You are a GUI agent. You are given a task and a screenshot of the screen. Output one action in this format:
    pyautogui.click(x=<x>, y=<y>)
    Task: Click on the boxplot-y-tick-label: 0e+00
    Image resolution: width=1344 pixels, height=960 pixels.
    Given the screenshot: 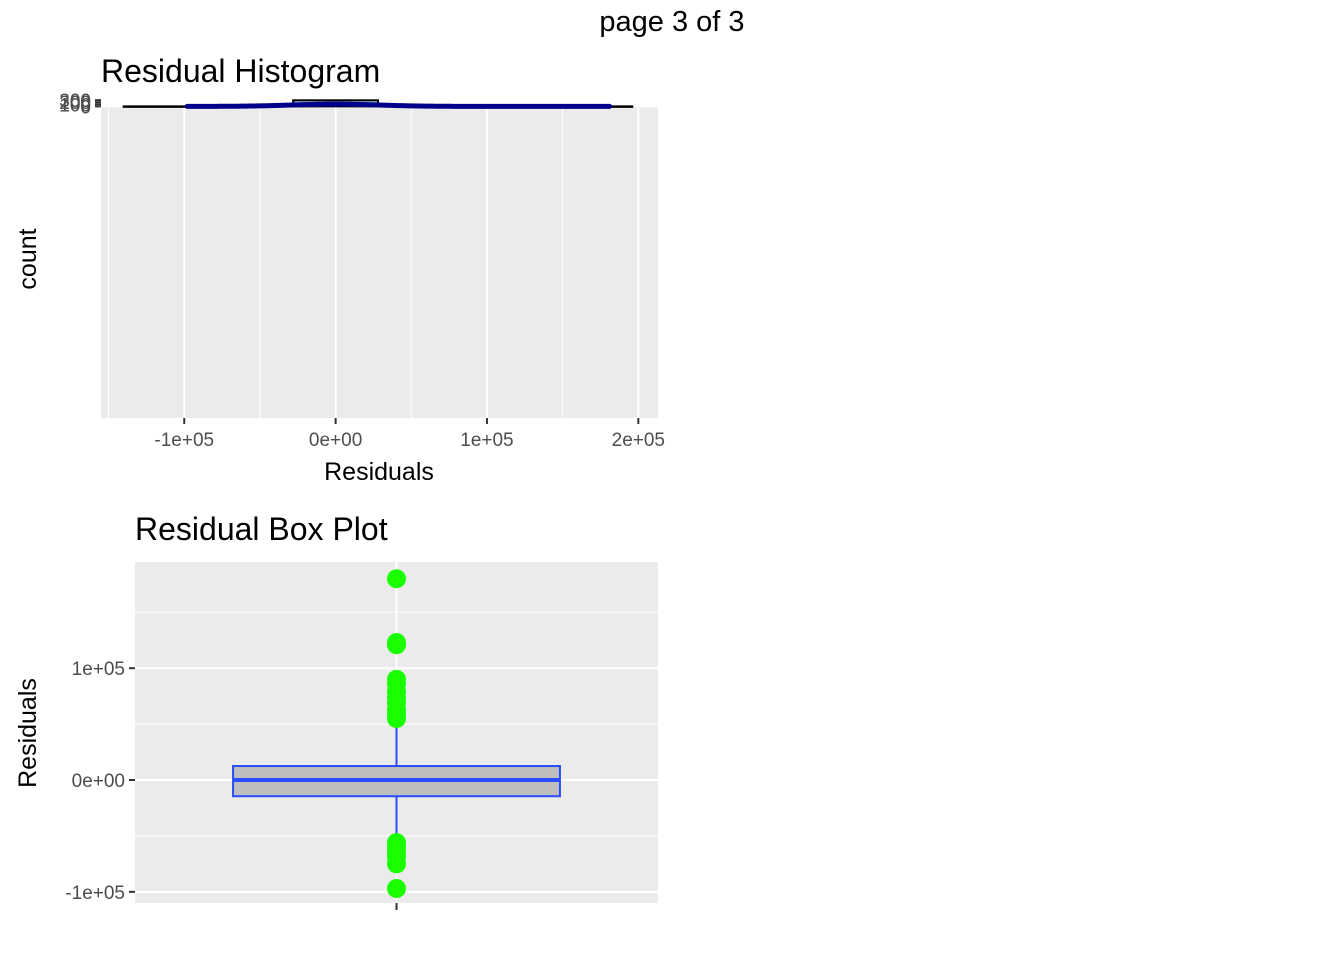 What is the action you would take?
    pyautogui.click(x=98, y=781)
    